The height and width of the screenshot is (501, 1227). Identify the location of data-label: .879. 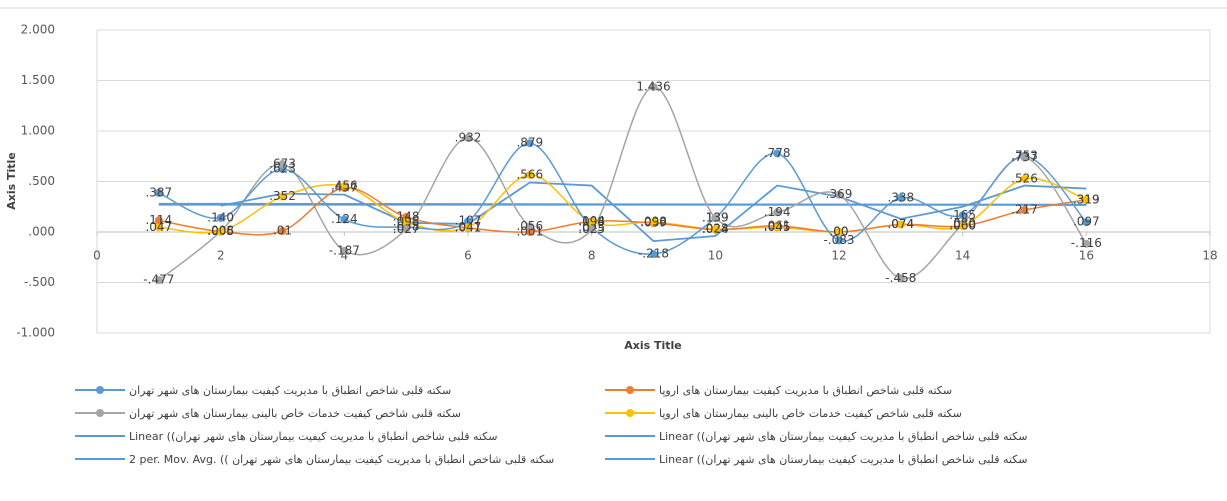
(529, 143).